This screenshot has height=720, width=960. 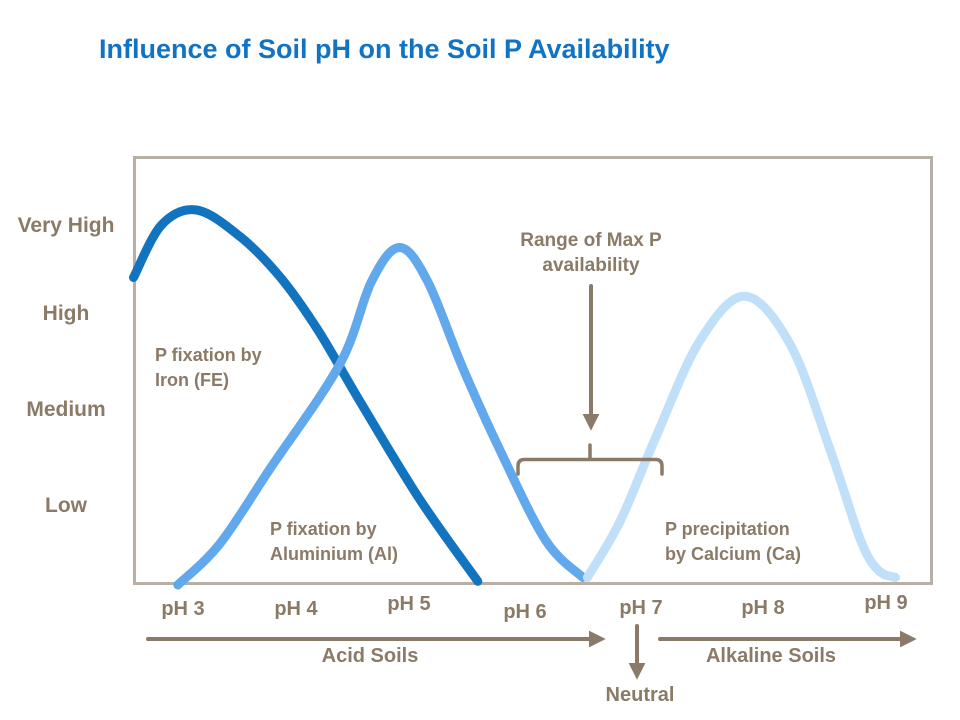 What do you see at coordinates (771, 656) in the screenshot?
I see `alkaline-soils-label: Alkaline Soils` at bounding box center [771, 656].